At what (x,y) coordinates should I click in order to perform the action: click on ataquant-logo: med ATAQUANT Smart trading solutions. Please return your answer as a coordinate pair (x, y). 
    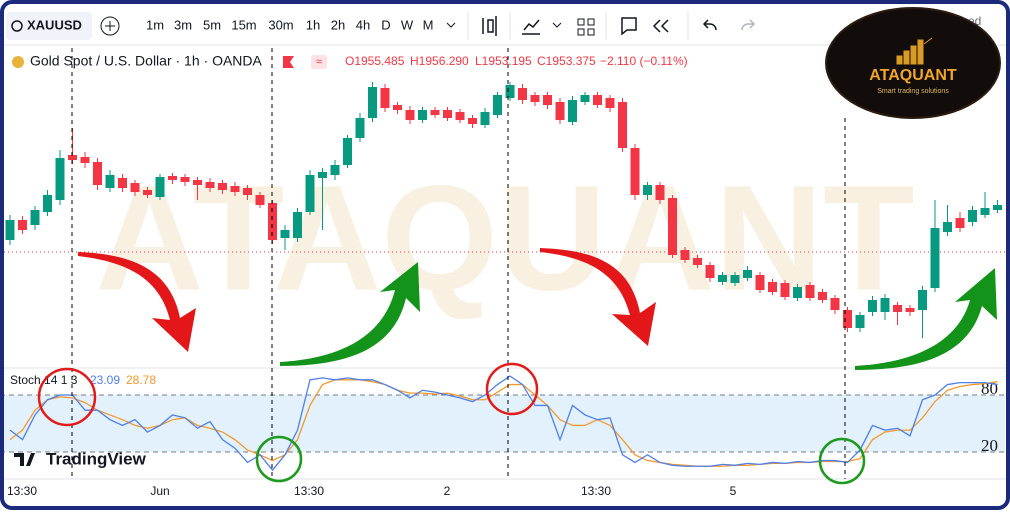
    Looking at the image, I should click on (913, 63).